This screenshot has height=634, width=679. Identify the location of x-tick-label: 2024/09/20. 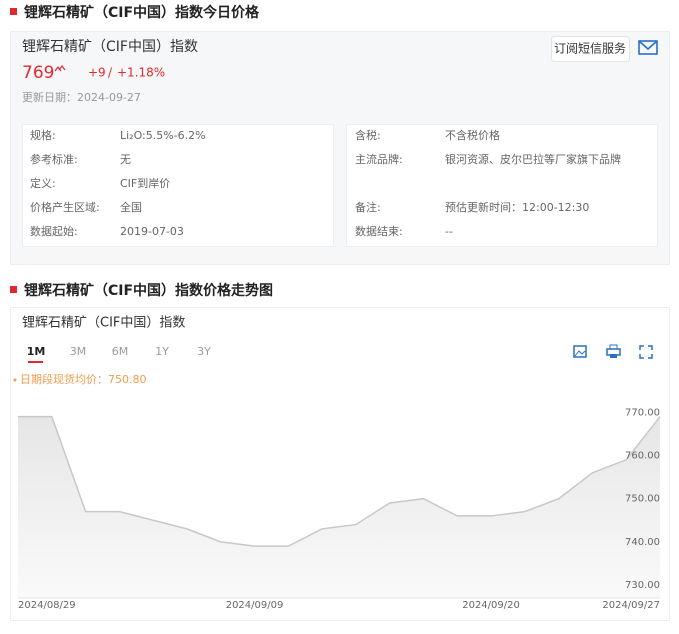
(491, 605).